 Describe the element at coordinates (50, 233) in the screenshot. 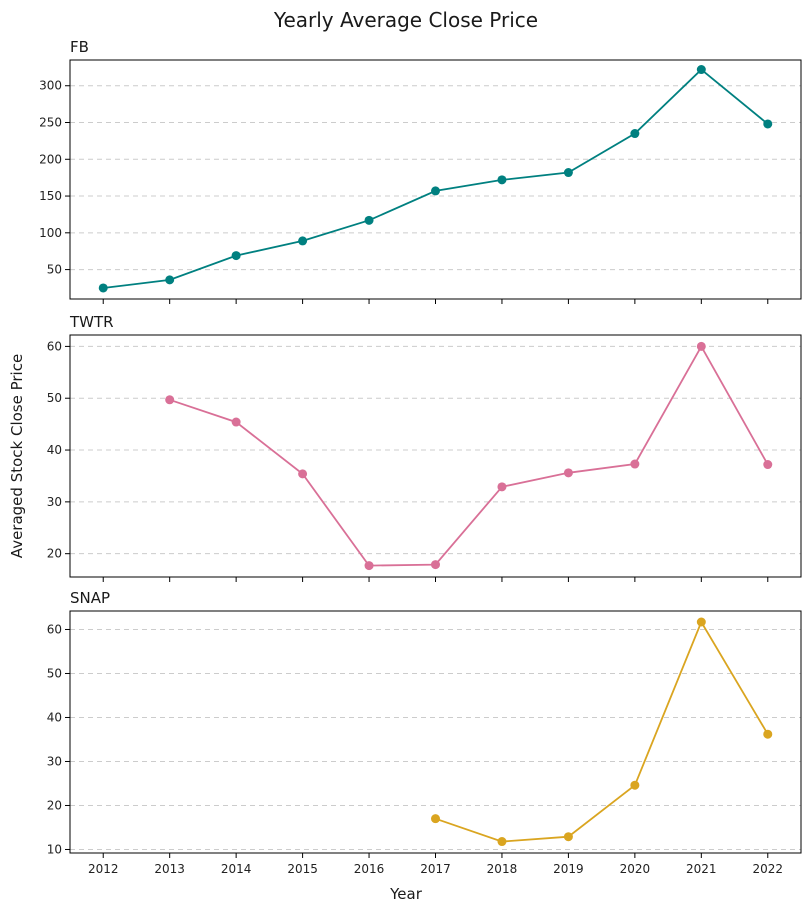

I see `y-tick-label: 100` at that location.